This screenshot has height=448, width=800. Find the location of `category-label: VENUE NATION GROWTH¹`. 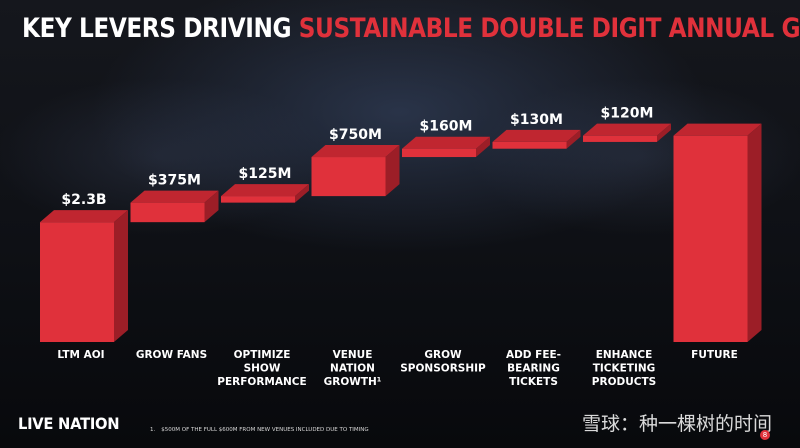

category-label: VENUE NATION GROWTH¹ is located at coordinates (353, 368).